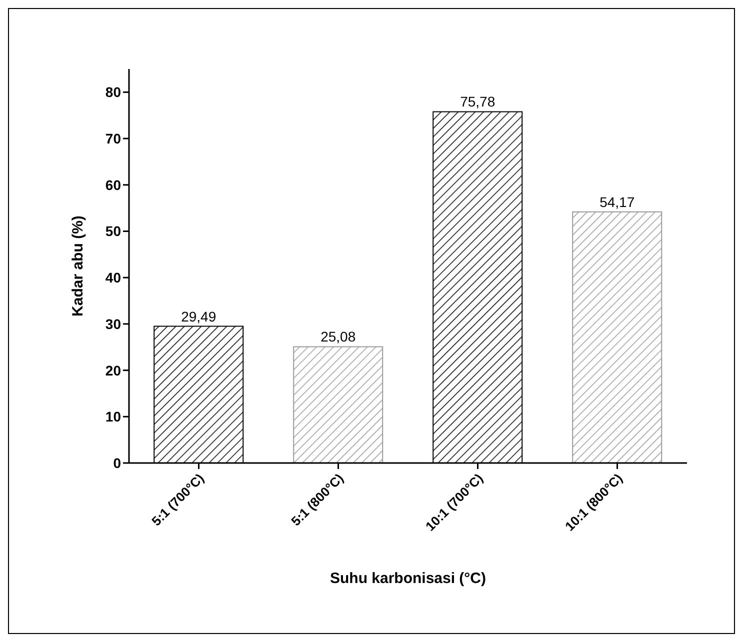  Describe the element at coordinates (77, 266) in the screenshot. I see `y-axis-title: Kadar abu (%)` at that location.